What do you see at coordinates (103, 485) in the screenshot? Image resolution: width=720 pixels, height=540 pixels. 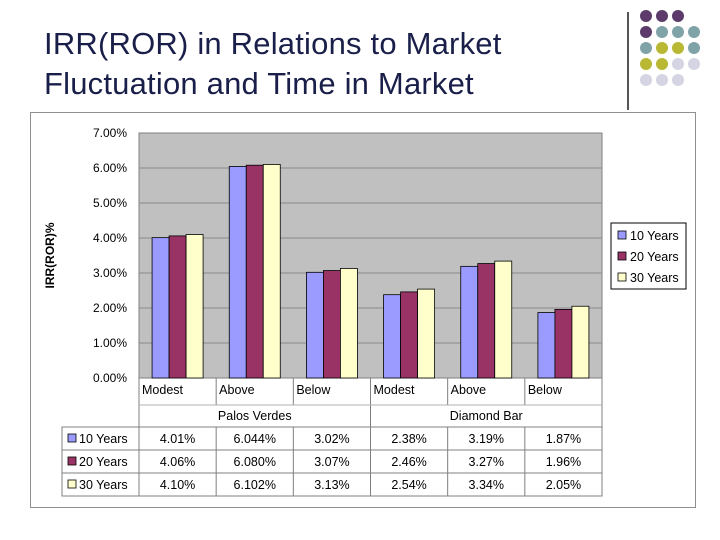 I see `table-series-label: 30 Years` at bounding box center [103, 485].